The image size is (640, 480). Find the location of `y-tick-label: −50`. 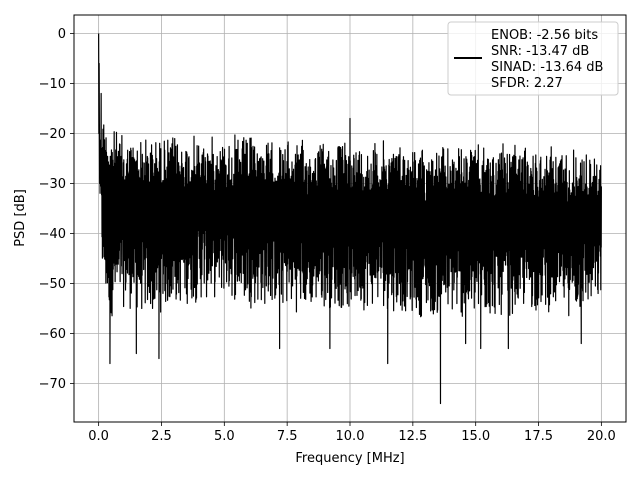

y-tick-label: −50 is located at coordinates (52, 284).